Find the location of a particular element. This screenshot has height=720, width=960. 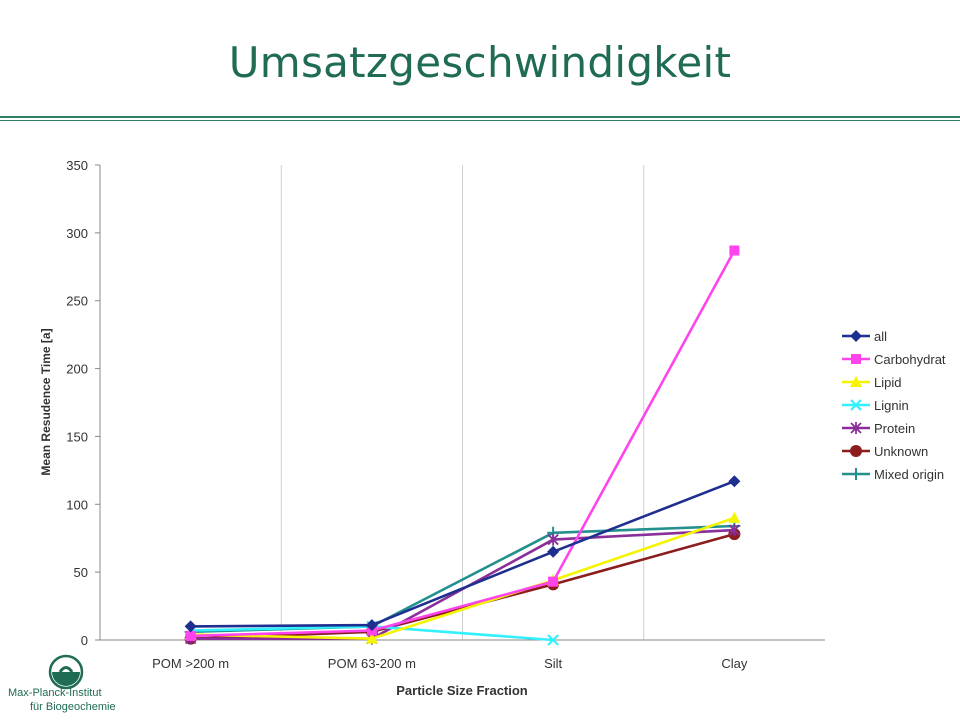

institute-name-line1: Max-Planck-Institut is located at coordinates (55, 693).